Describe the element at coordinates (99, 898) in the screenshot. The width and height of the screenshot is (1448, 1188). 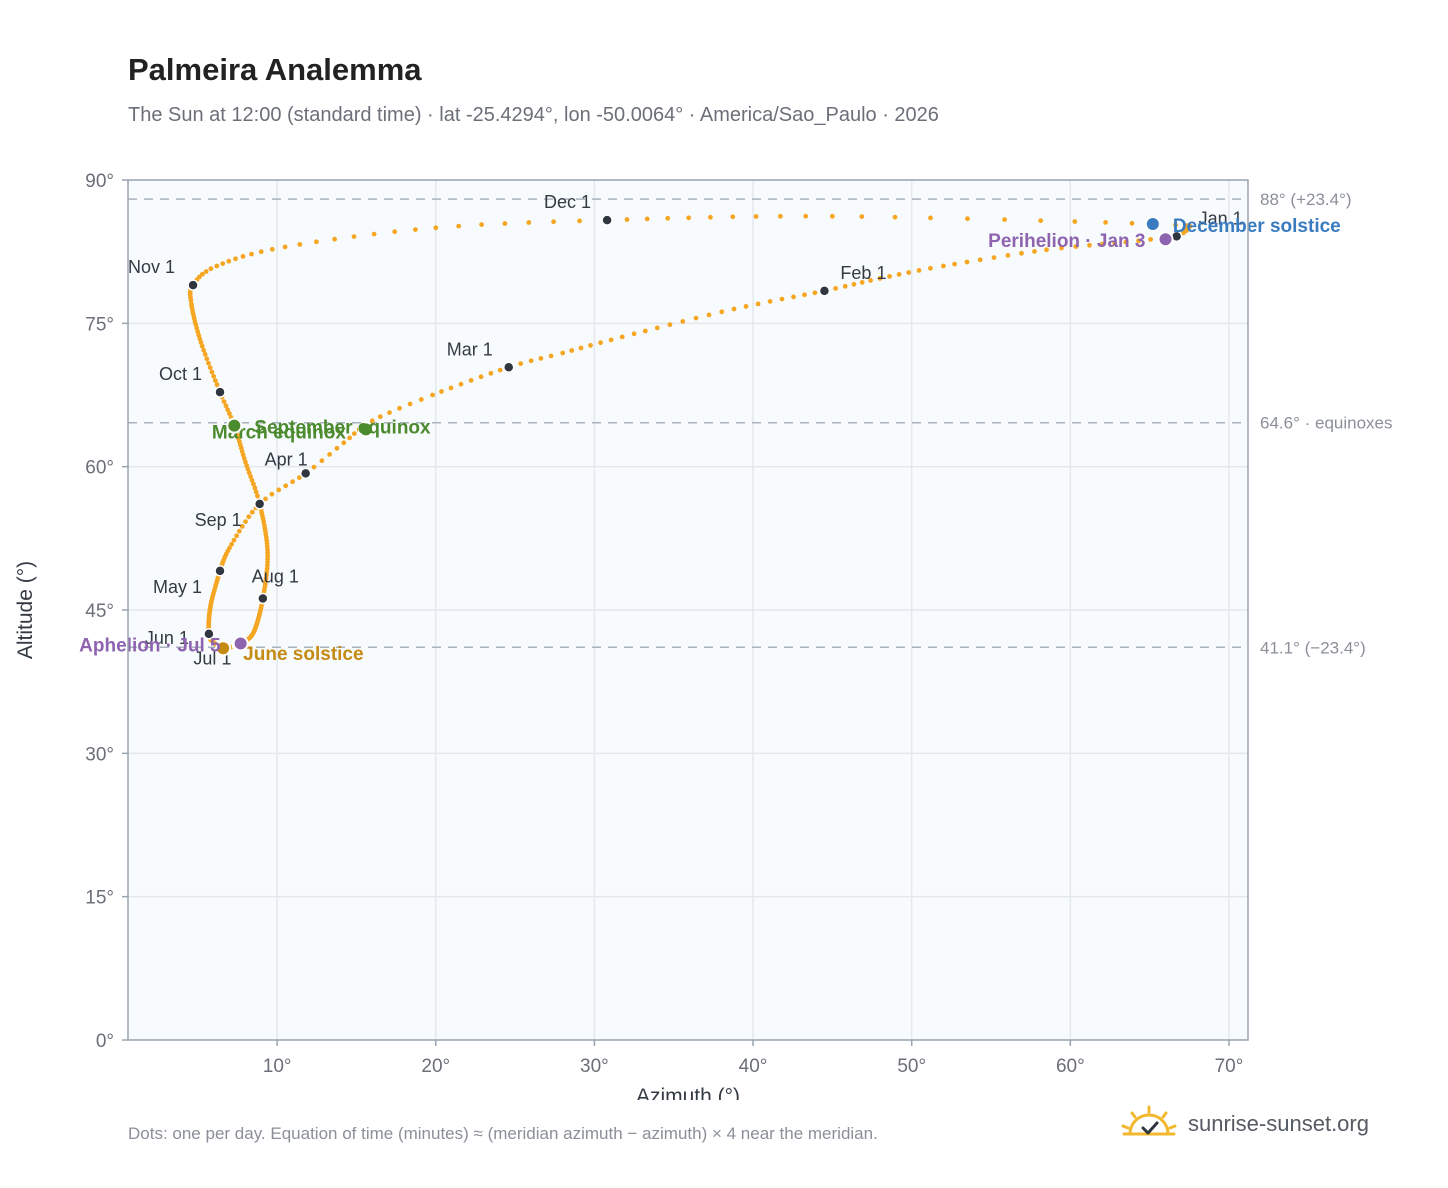
I see `y-tick-label: 15°` at that location.